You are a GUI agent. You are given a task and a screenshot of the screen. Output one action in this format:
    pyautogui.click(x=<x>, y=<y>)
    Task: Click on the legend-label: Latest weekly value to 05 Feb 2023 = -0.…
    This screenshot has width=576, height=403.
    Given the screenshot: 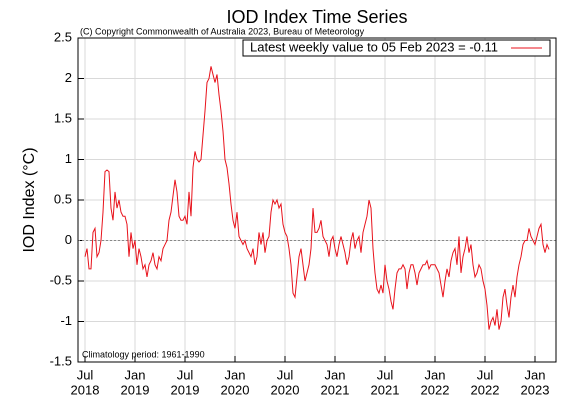 What is the action you would take?
    pyautogui.click(x=374, y=46)
    